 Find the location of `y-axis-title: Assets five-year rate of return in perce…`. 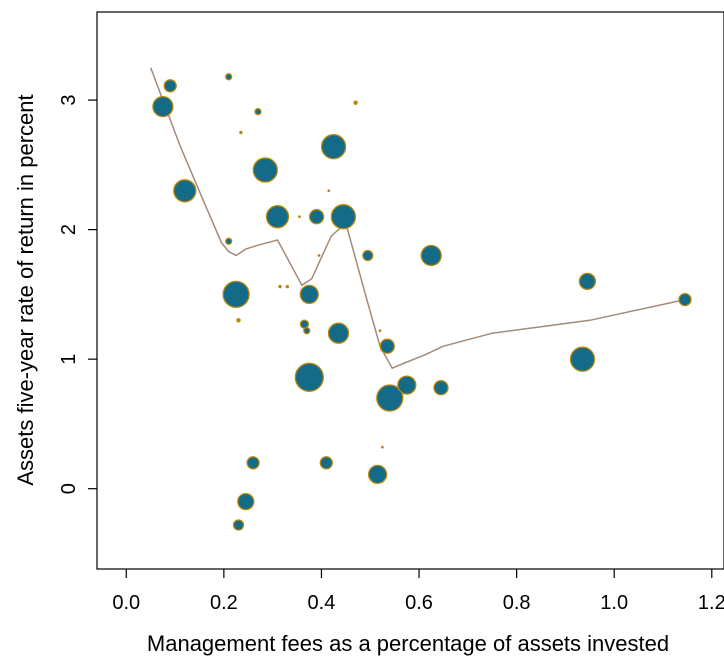

y-axis-title: Assets five-year rate of return in perce… is located at coordinates (25, 289).